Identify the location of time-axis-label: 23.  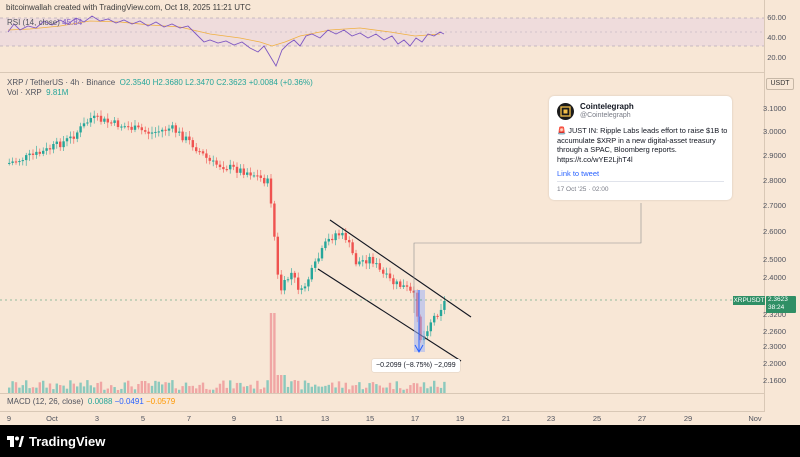
(551, 418).